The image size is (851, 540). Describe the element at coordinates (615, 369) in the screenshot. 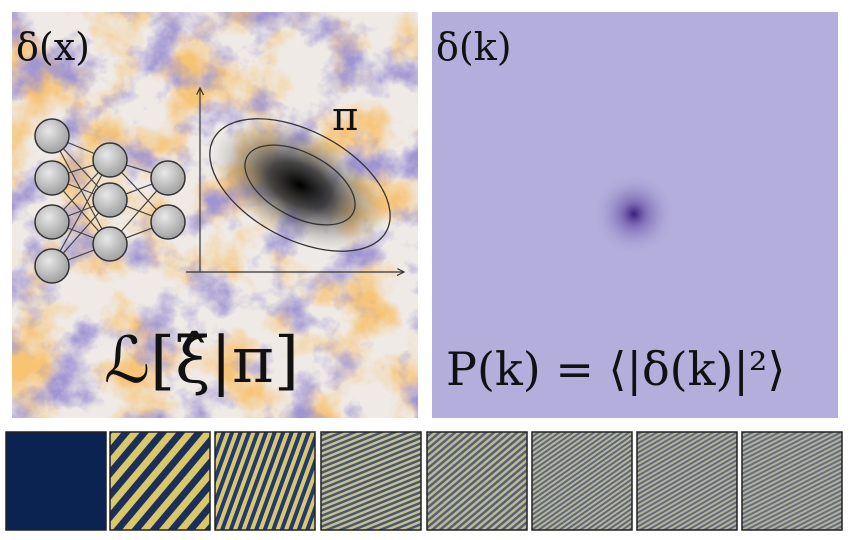

I see `power-spectrum-formula: P(k) = ⟨|δ(k)|²⟩` at that location.